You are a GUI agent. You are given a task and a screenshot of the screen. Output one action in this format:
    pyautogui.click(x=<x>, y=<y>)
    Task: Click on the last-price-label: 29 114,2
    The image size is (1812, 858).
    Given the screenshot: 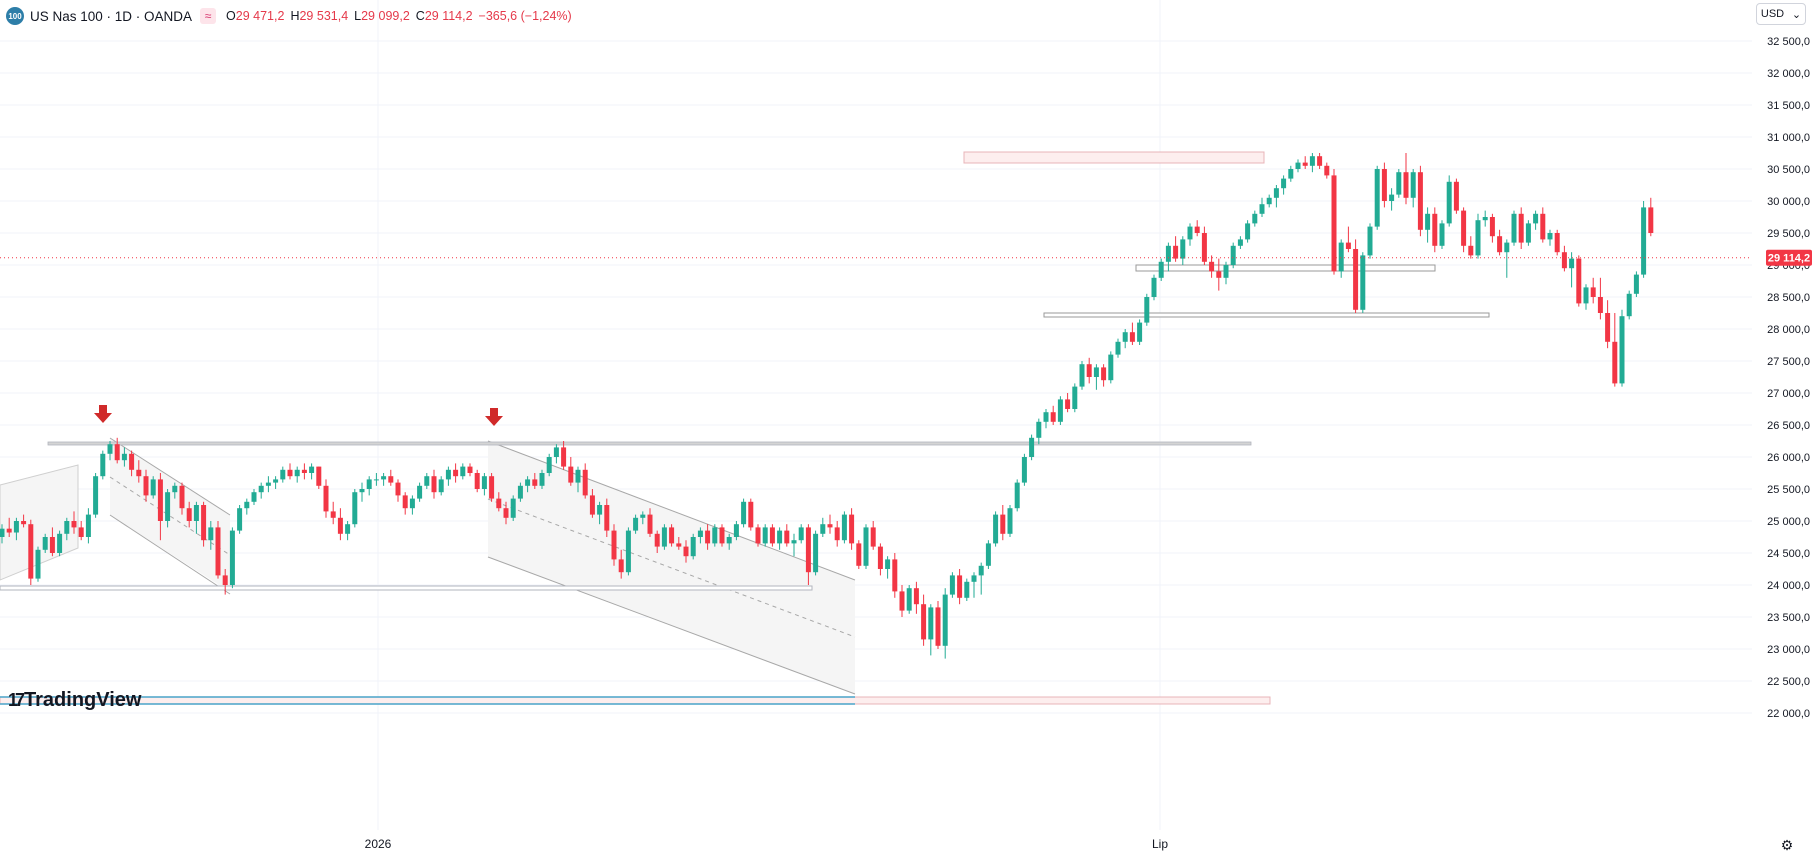 What is the action you would take?
    pyautogui.click(x=1789, y=259)
    